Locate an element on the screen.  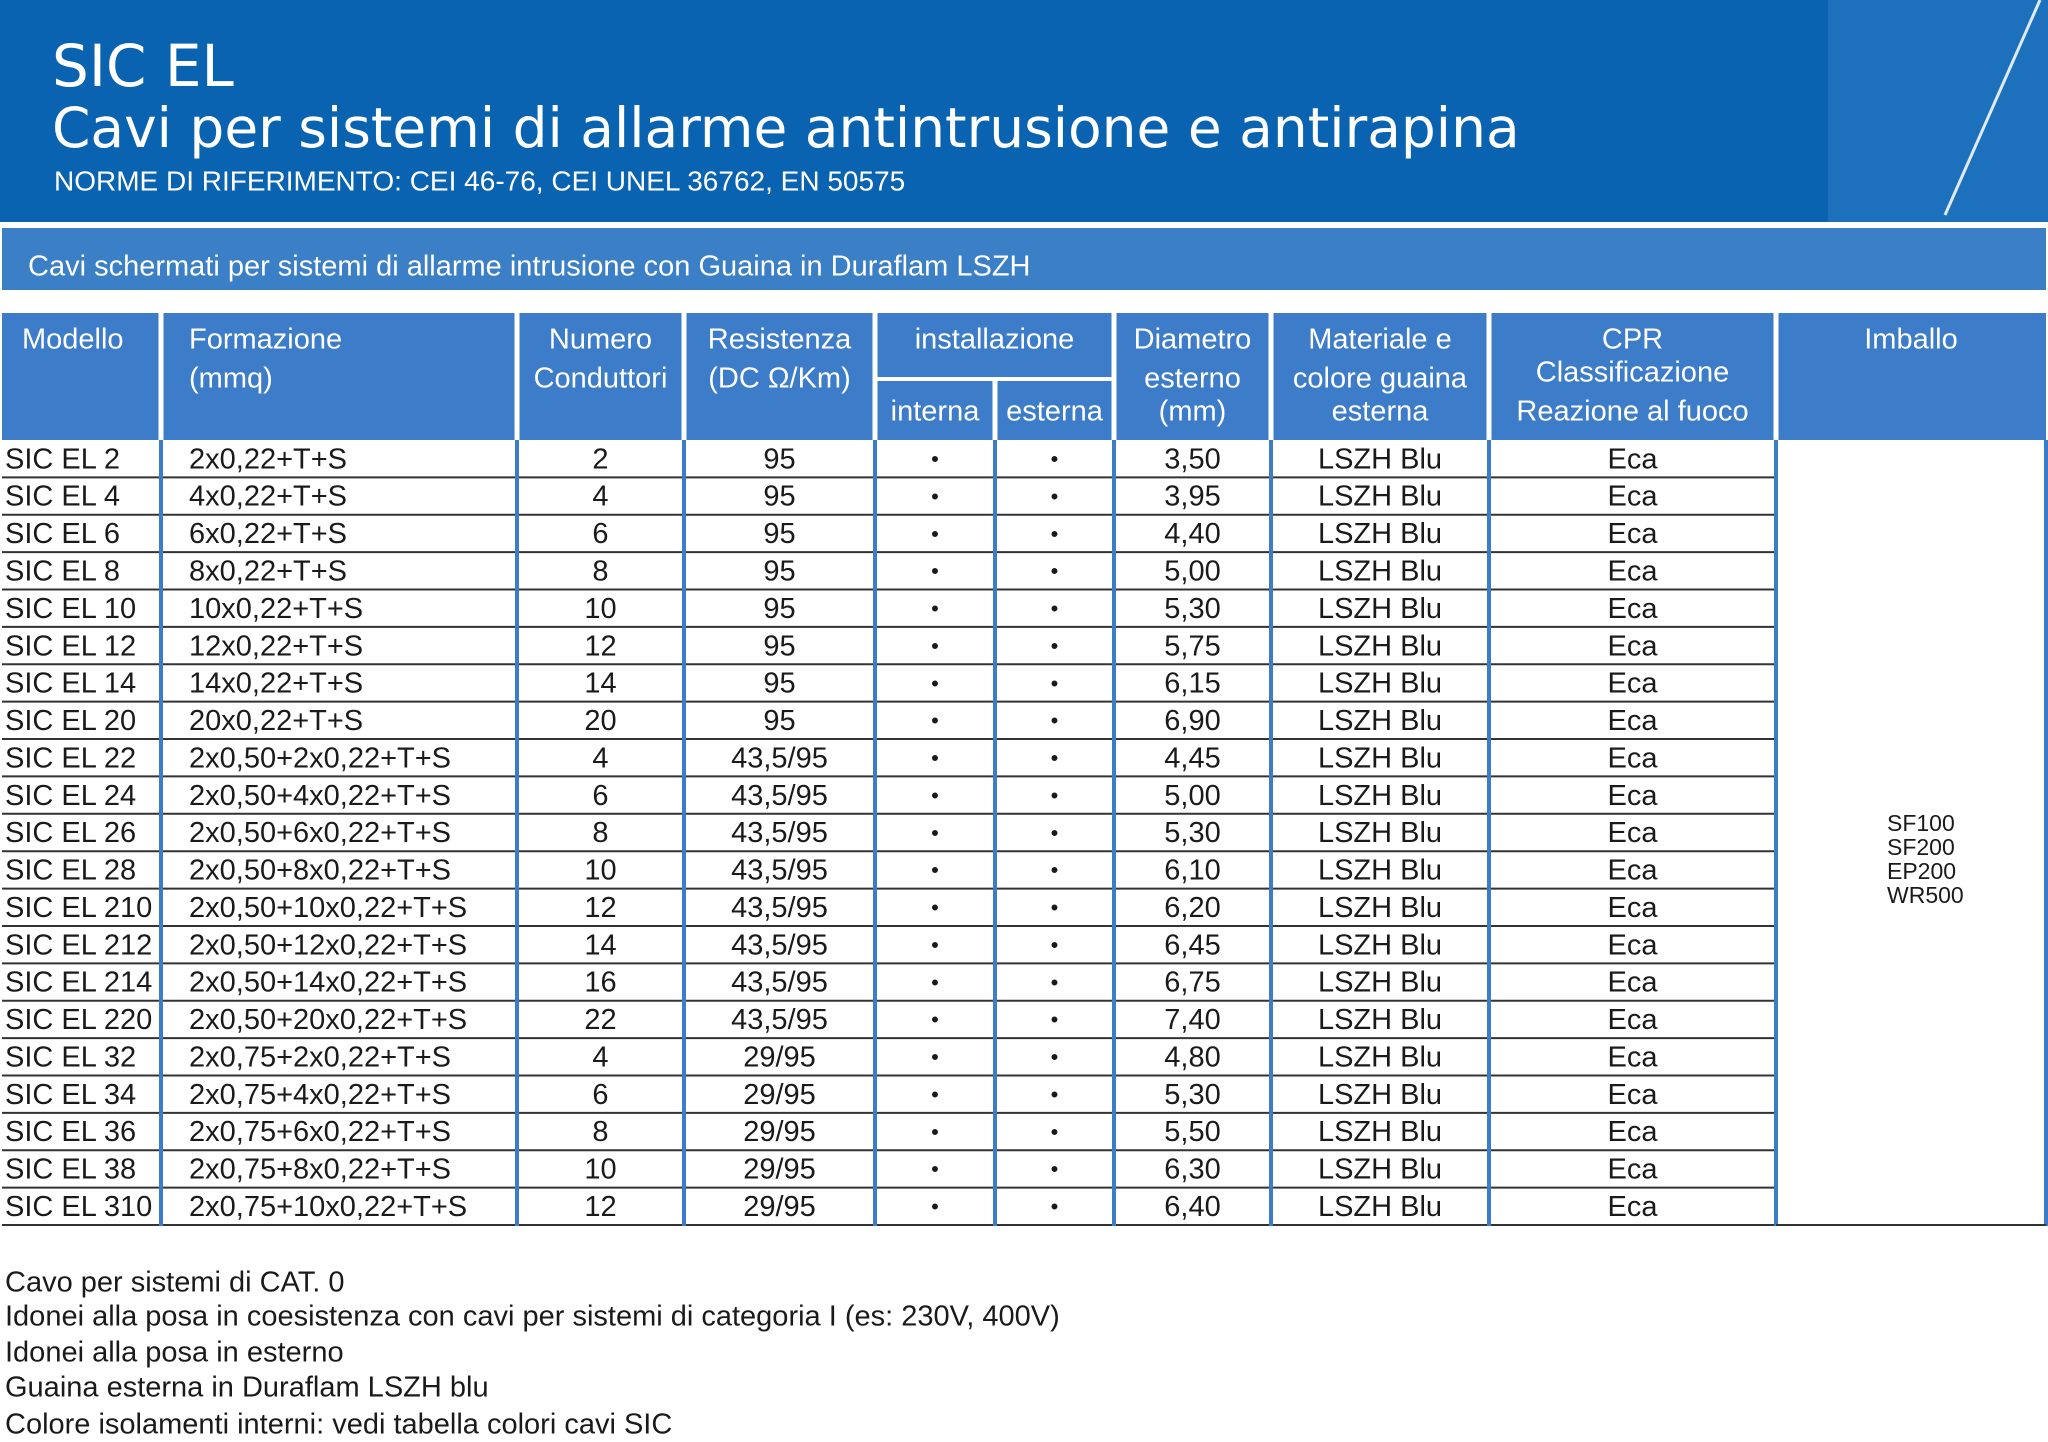
section-band is located at coordinates (1024, 259).